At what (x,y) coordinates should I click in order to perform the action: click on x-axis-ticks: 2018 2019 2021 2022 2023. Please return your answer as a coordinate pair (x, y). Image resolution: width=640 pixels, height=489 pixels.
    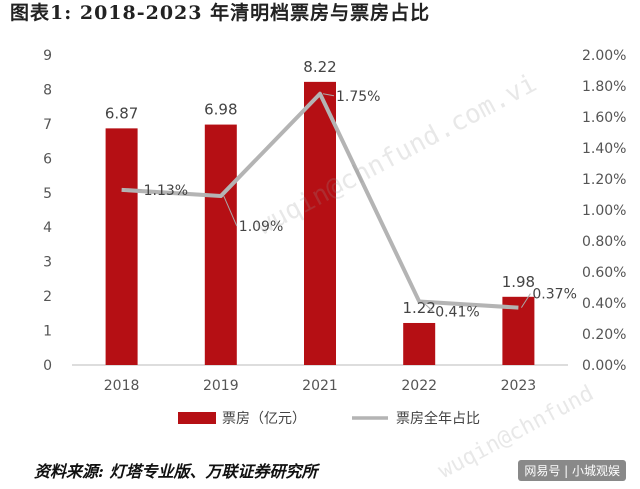
    Looking at the image, I should click on (320, 386).